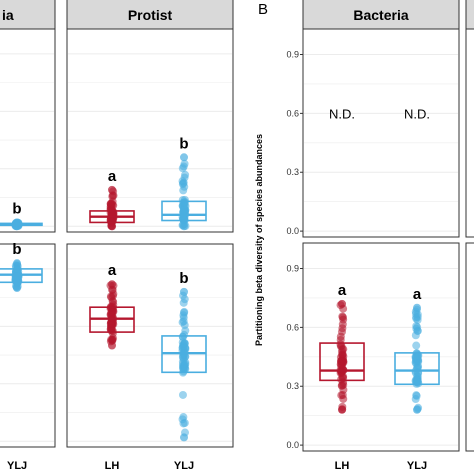 The width and height of the screenshot is (474, 474). Describe the element at coordinates (469, 15) in the screenshot. I see `strip-partial-right` at that location.